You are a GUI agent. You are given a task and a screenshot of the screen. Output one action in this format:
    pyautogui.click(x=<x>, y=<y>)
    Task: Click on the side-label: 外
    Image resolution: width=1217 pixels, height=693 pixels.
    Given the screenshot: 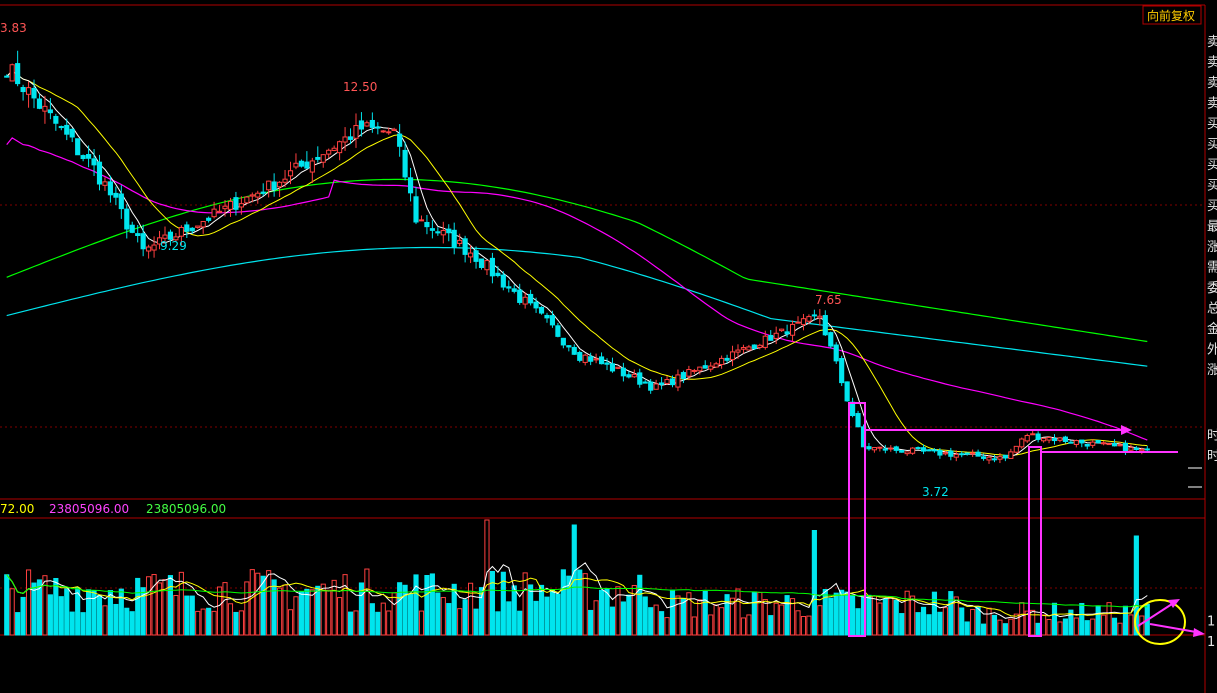 What is the action you would take?
    pyautogui.click(x=1212, y=350)
    